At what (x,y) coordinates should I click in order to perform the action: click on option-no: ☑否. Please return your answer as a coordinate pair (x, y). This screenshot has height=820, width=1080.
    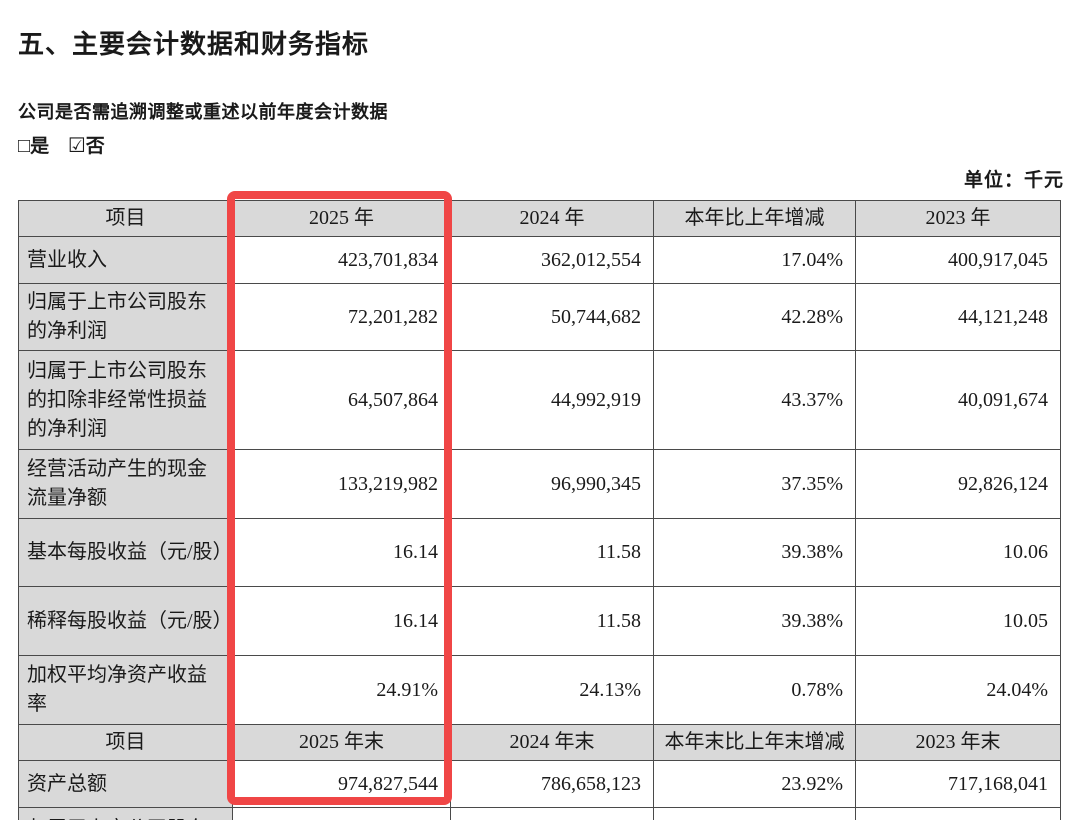
    Looking at the image, I should click on (86, 146).